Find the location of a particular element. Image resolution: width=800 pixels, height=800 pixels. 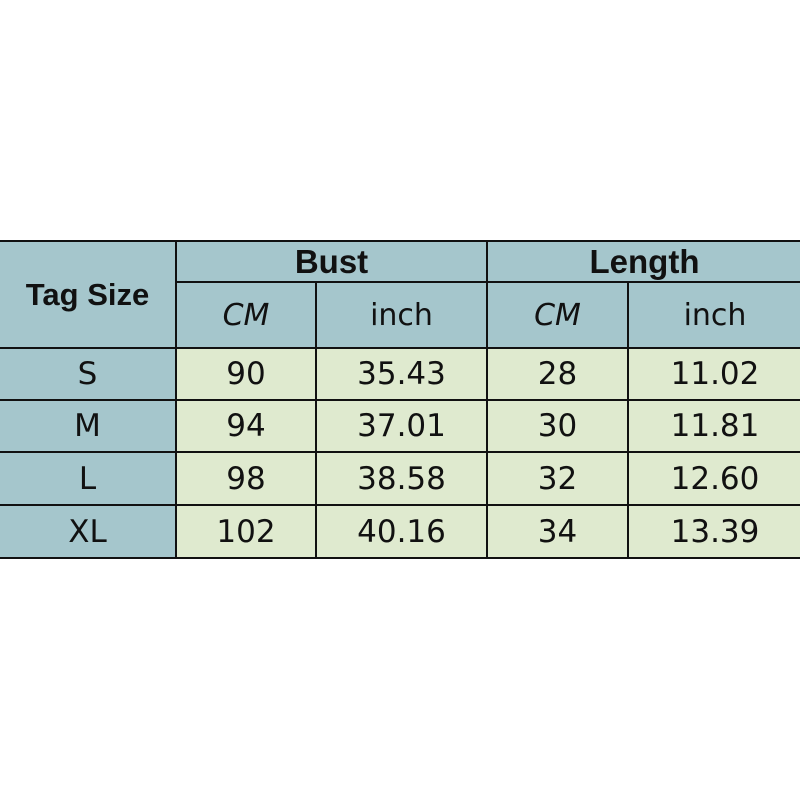

table-row: S 90 35.43 28 11.02 is located at coordinates (400, 374).